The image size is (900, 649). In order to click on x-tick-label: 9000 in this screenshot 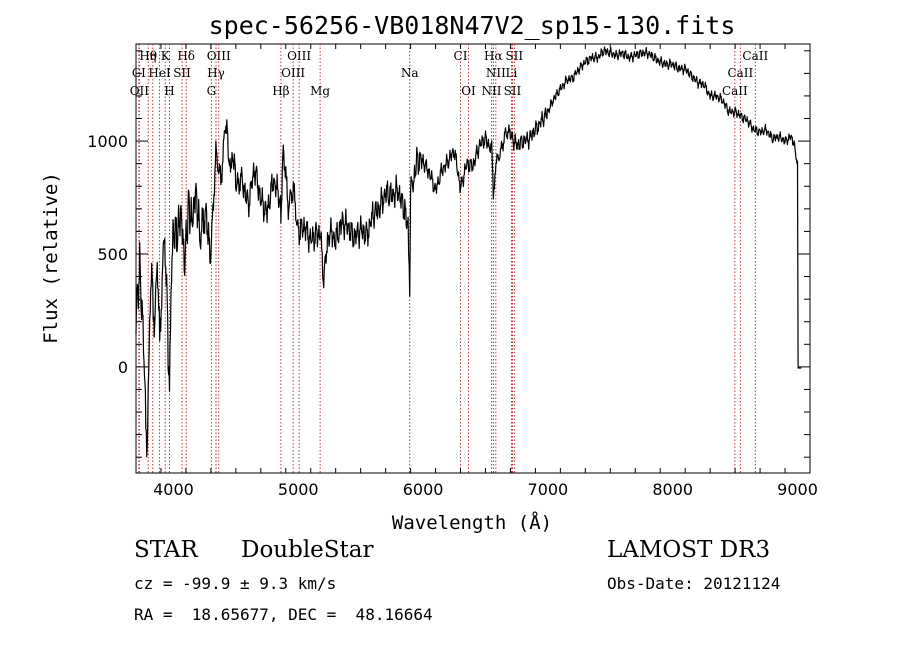, I will do `click(797, 489)`.